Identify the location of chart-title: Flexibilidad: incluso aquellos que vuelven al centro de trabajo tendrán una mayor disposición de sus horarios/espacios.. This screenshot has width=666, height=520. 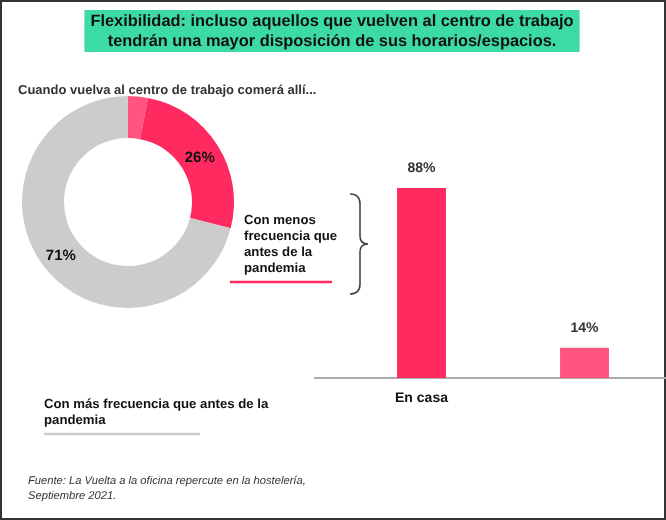
(332, 31).